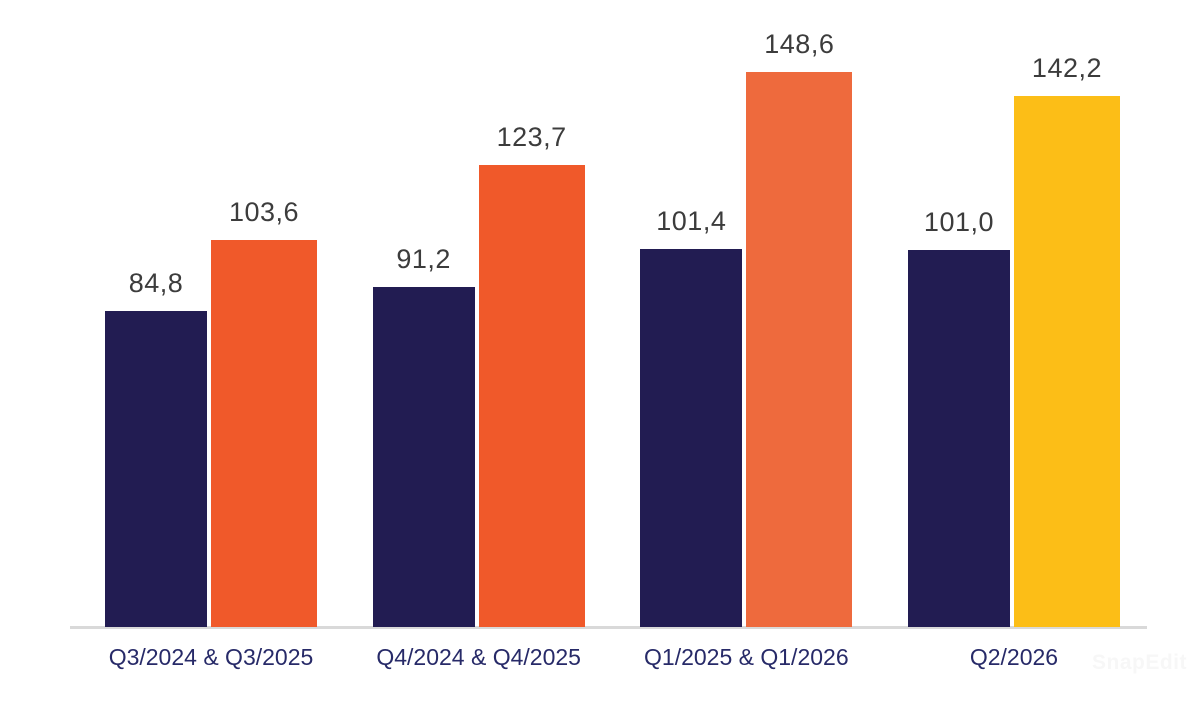 The height and width of the screenshot is (712, 1200). I want to click on bar-value-label: 91,2, so click(423, 259).